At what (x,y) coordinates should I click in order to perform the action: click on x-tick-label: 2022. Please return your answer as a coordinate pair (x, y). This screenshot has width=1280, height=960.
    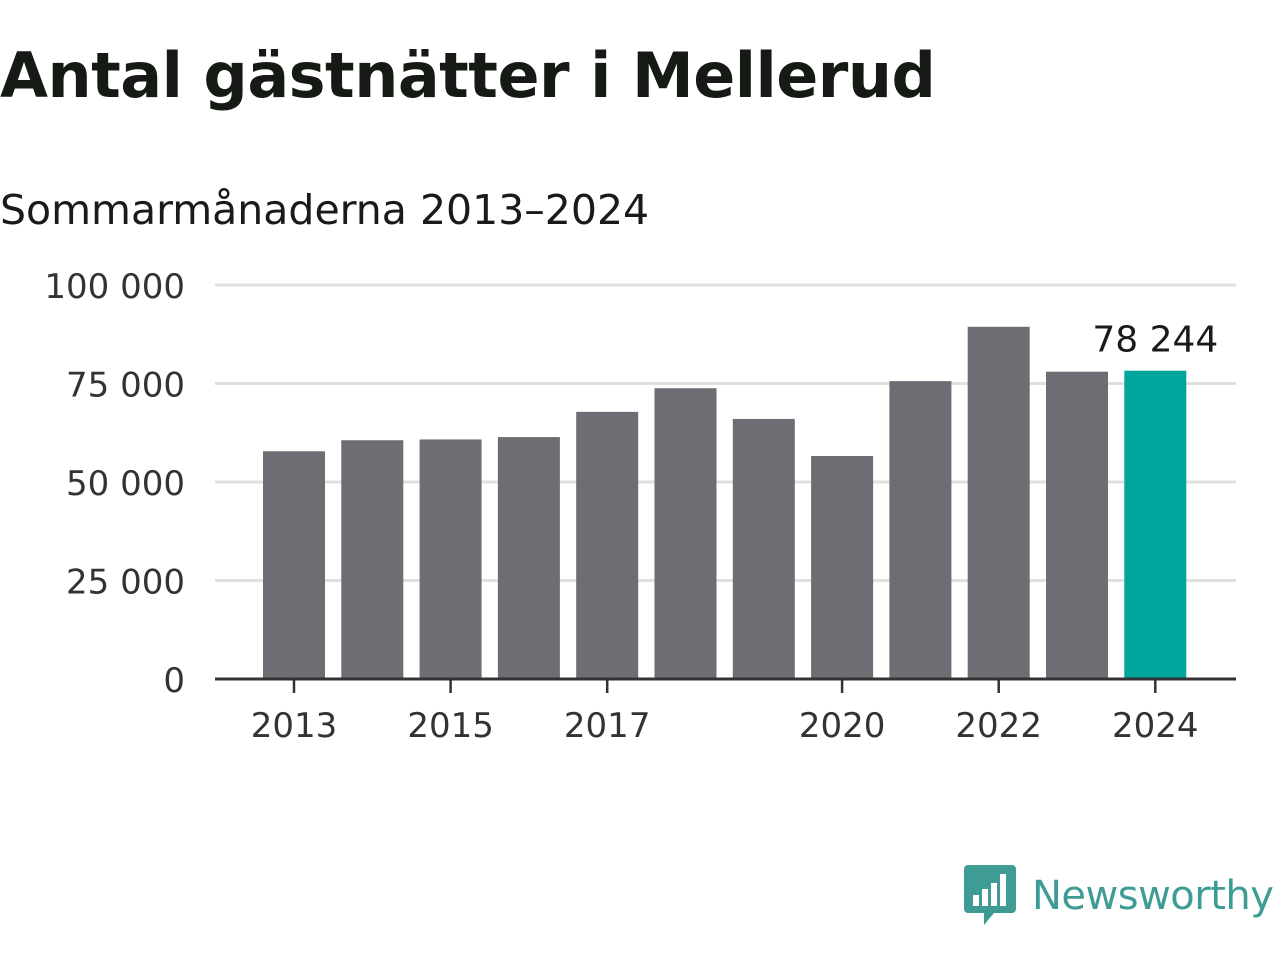
    Looking at the image, I should click on (998, 726).